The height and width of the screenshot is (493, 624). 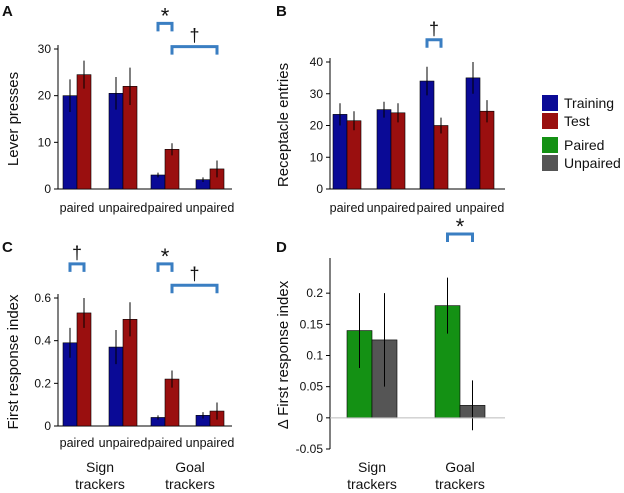 What do you see at coordinates (592, 163) in the screenshot?
I see `legend-label-unpaired: Unpaired` at bounding box center [592, 163].